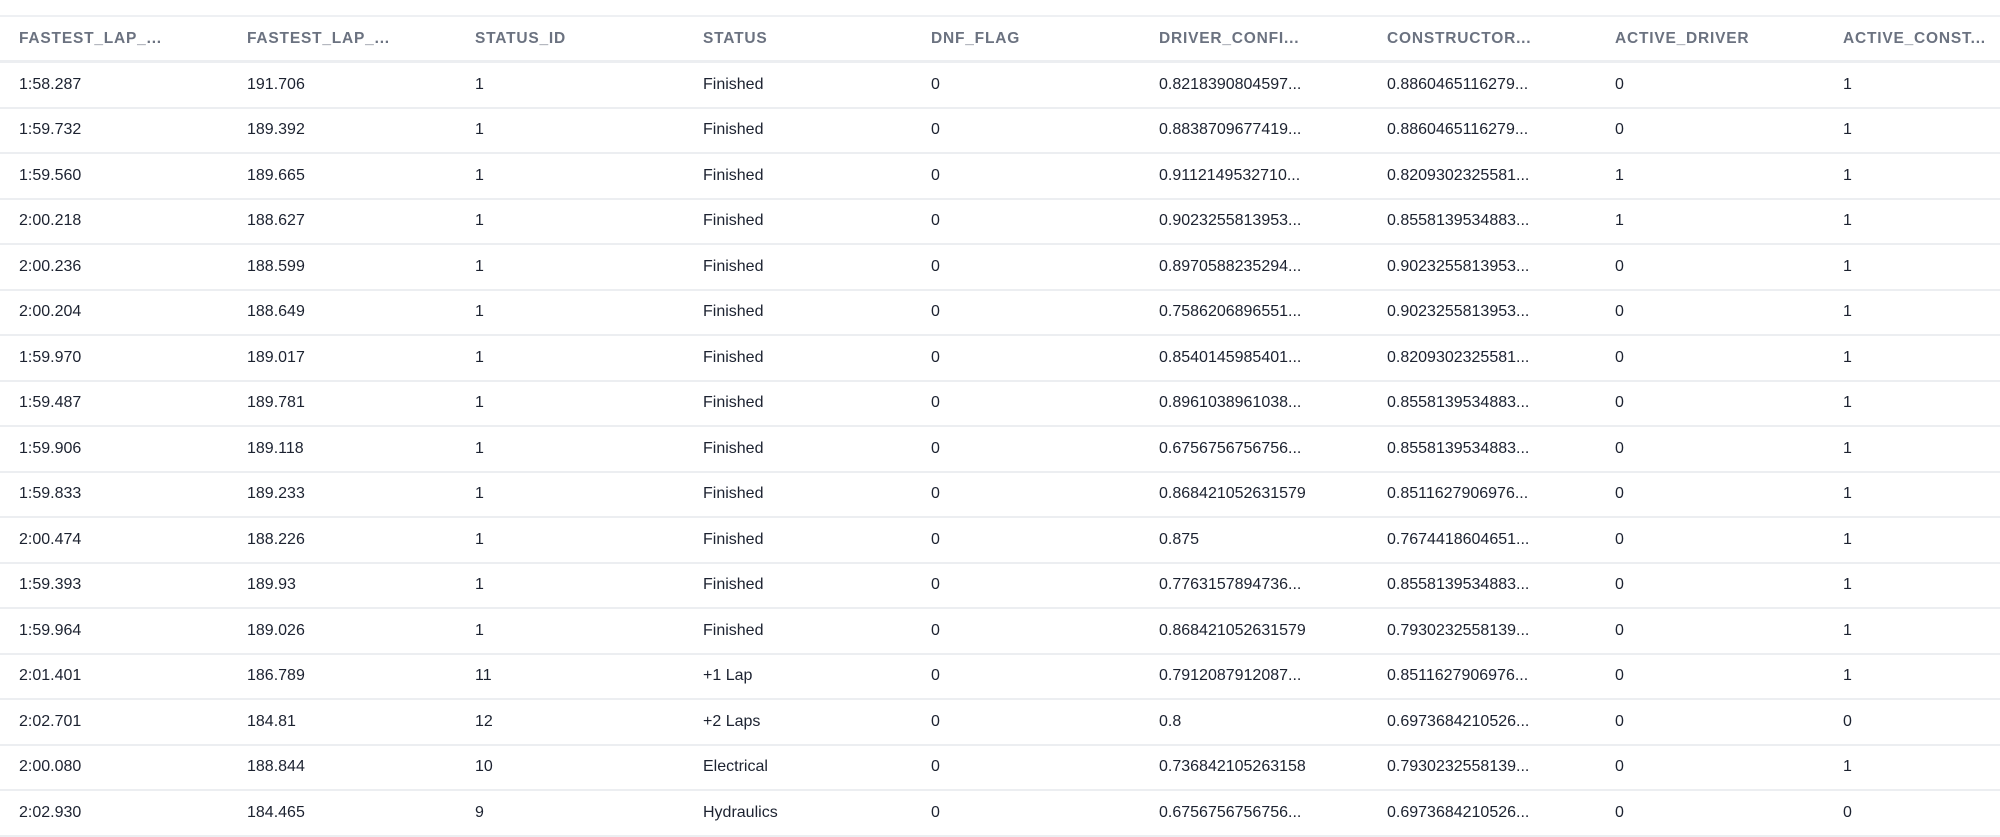 The width and height of the screenshot is (2000, 837). Describe the element at coordinates (1179, 539) in the screenshot. I see `table-cell: 0.875` at that location.